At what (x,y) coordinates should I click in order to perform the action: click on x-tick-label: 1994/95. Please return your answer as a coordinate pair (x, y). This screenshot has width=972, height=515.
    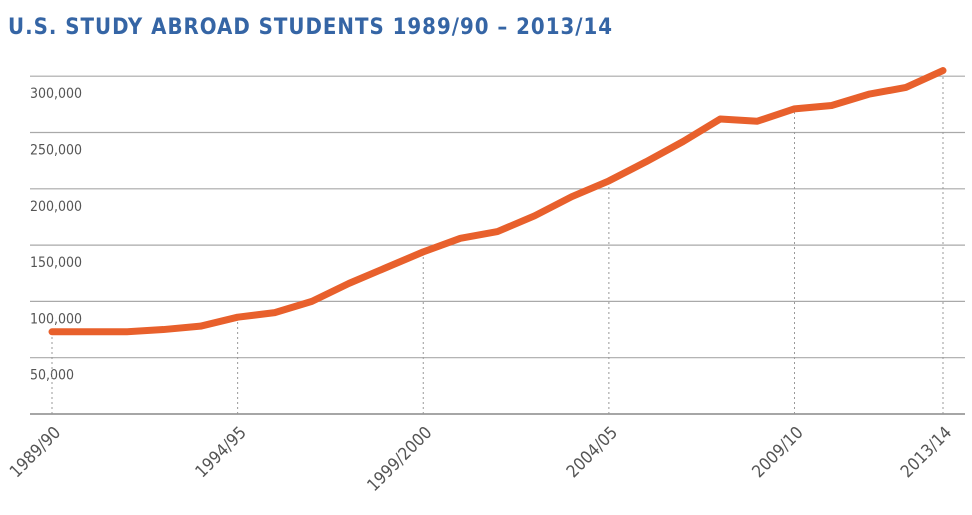
    Looking at the image, I should click on (221, 452).